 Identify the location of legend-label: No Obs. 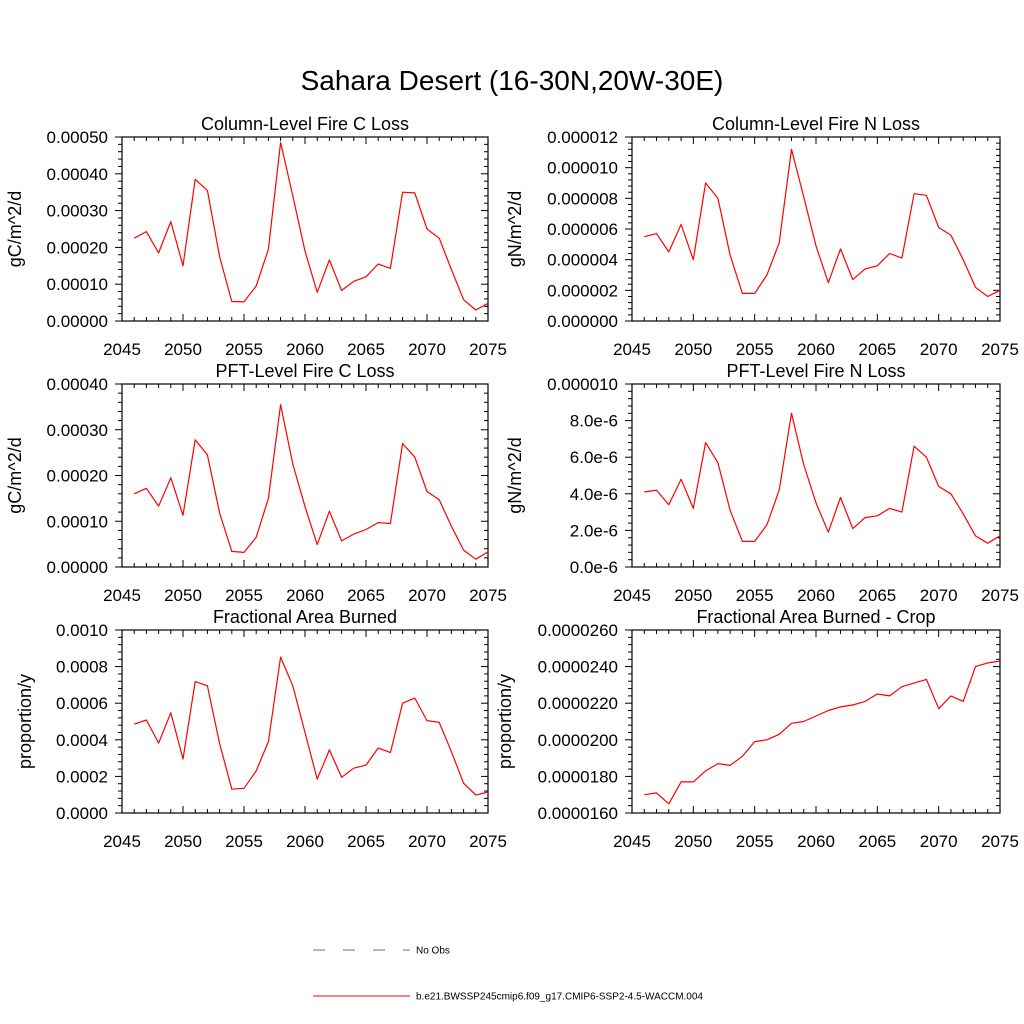
(433, 951).